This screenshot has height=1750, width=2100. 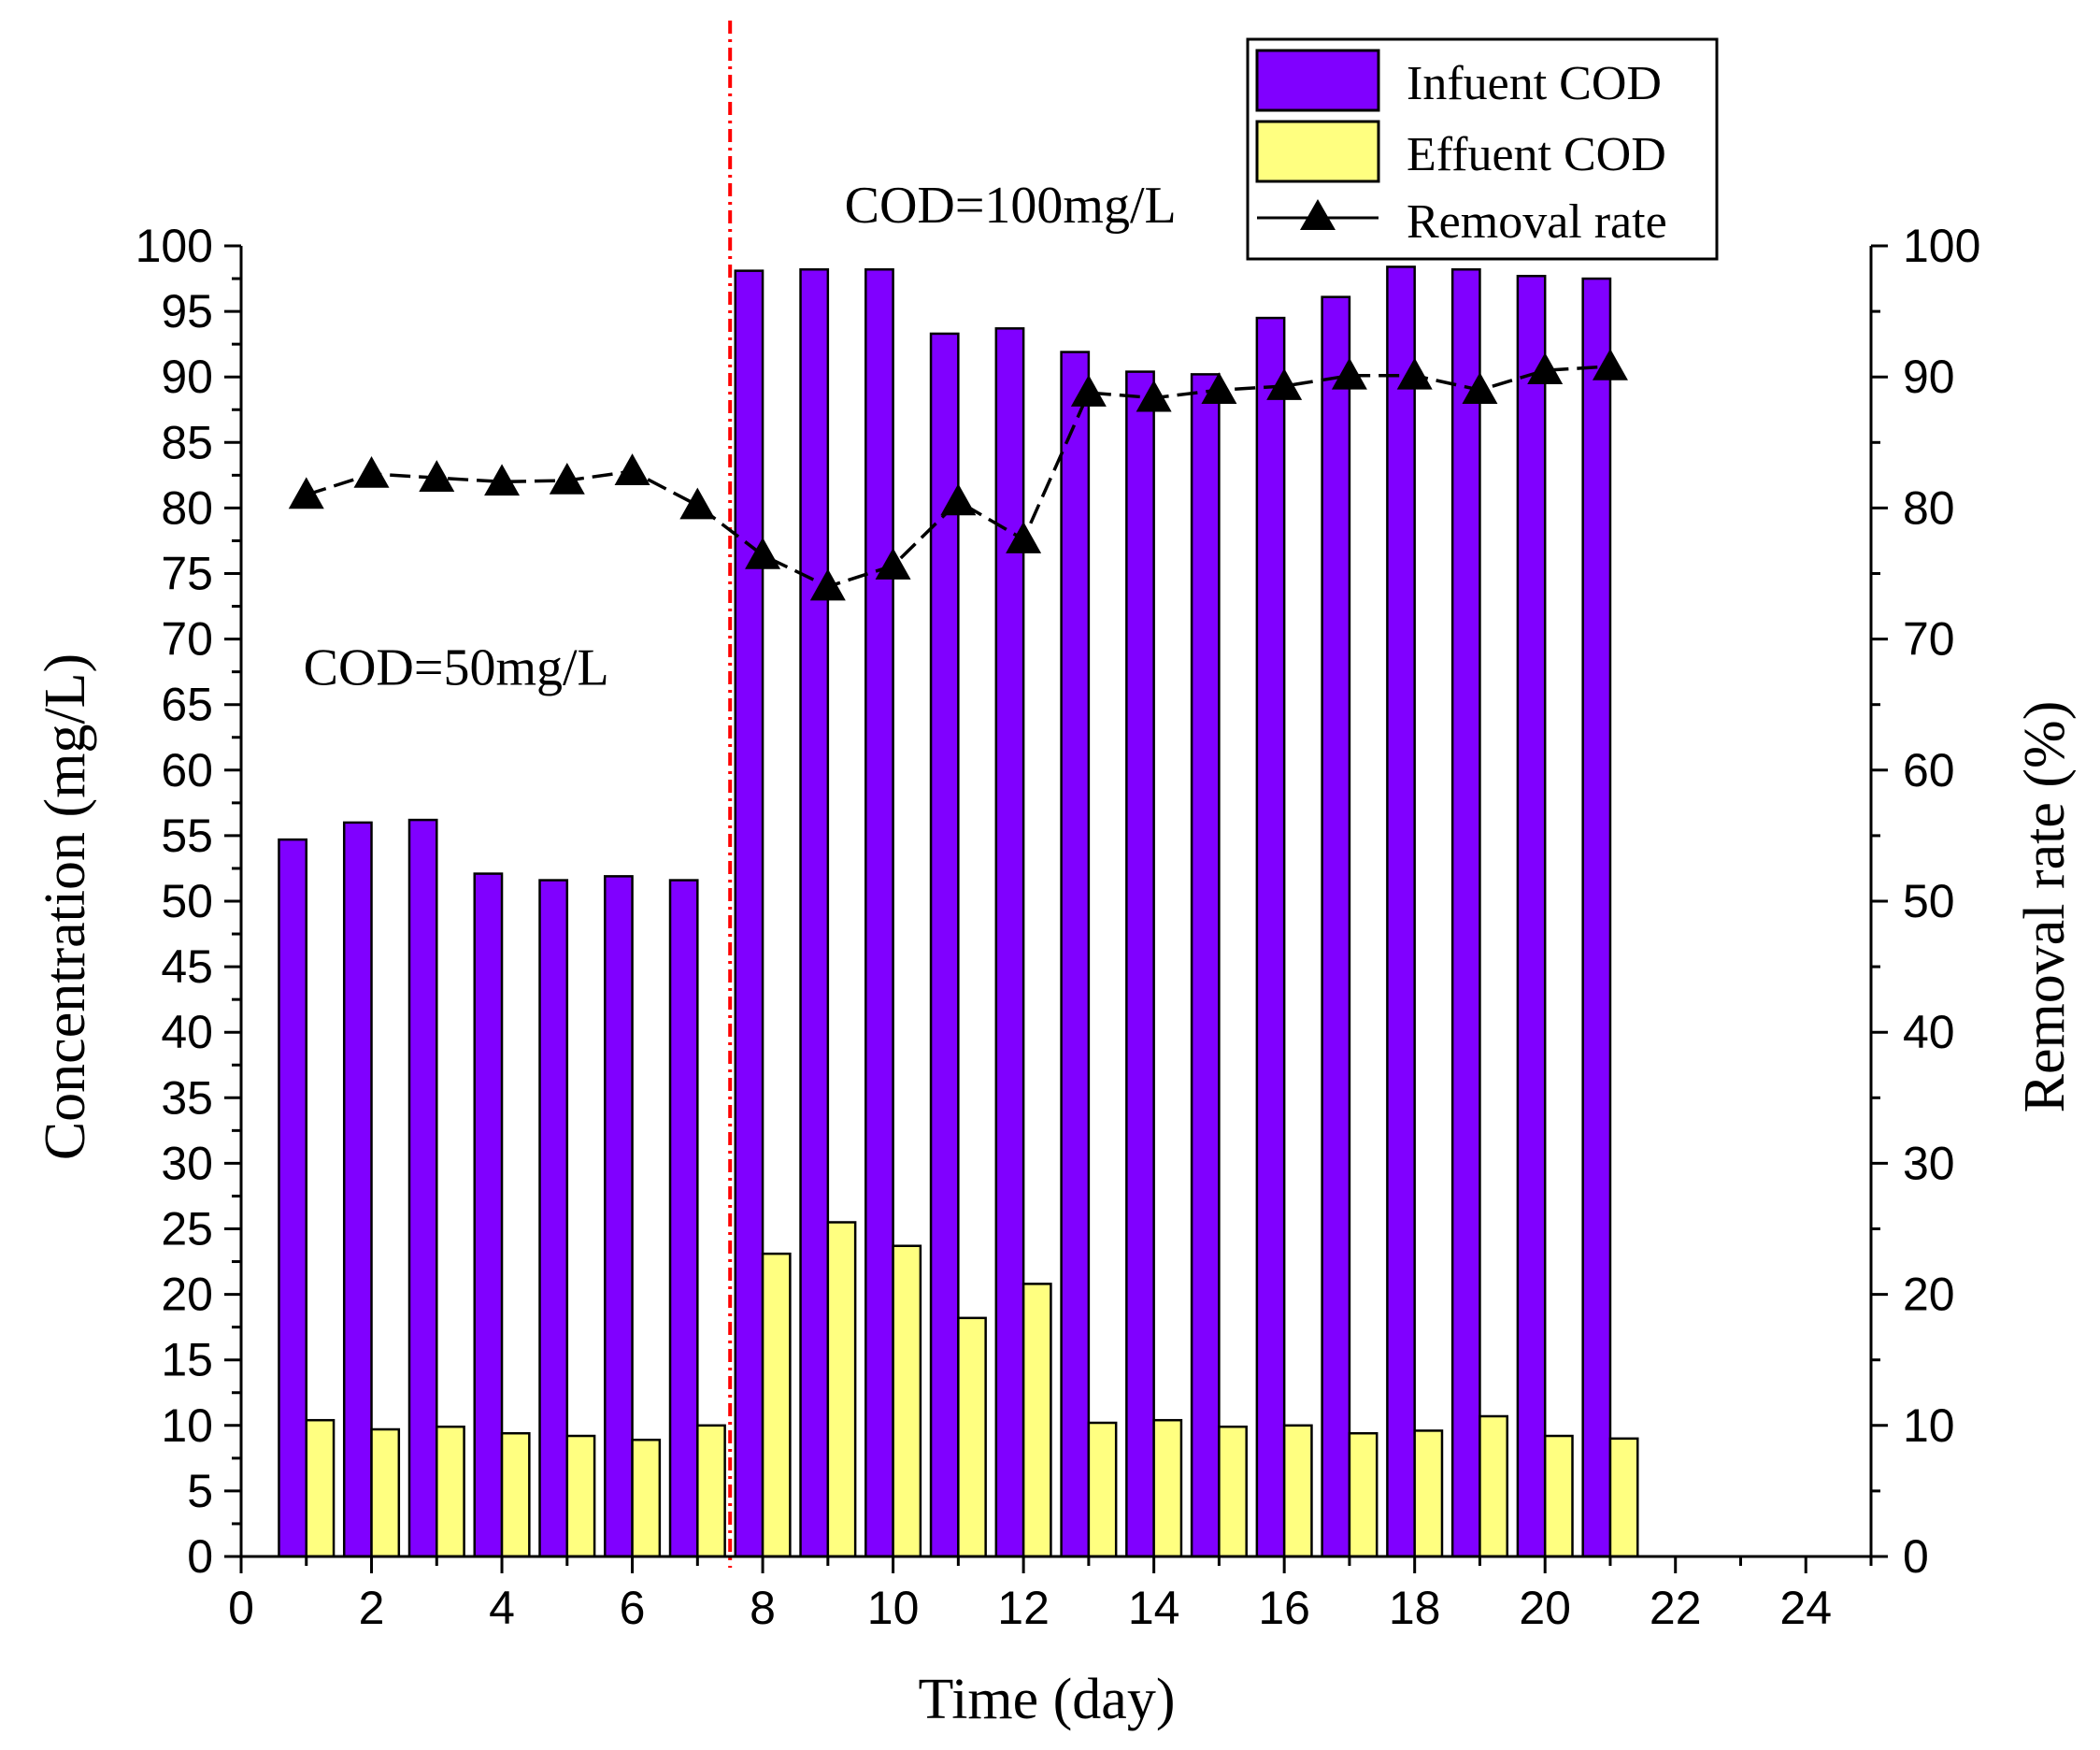 What do you see at coordinates (174, 246) in the screenshot?
I see `y-tick-label-100: 100` at bounding box center [174, 246].